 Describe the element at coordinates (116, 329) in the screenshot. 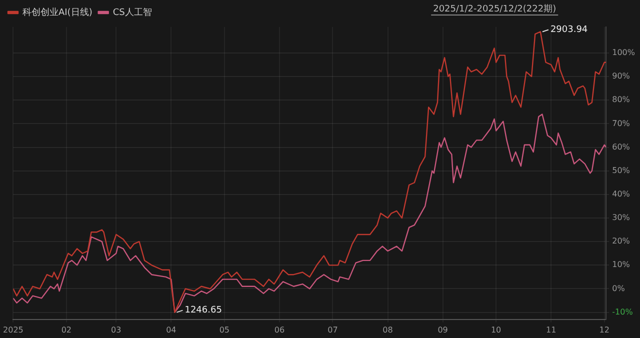

I see `x-tick-label: 03` at that location.